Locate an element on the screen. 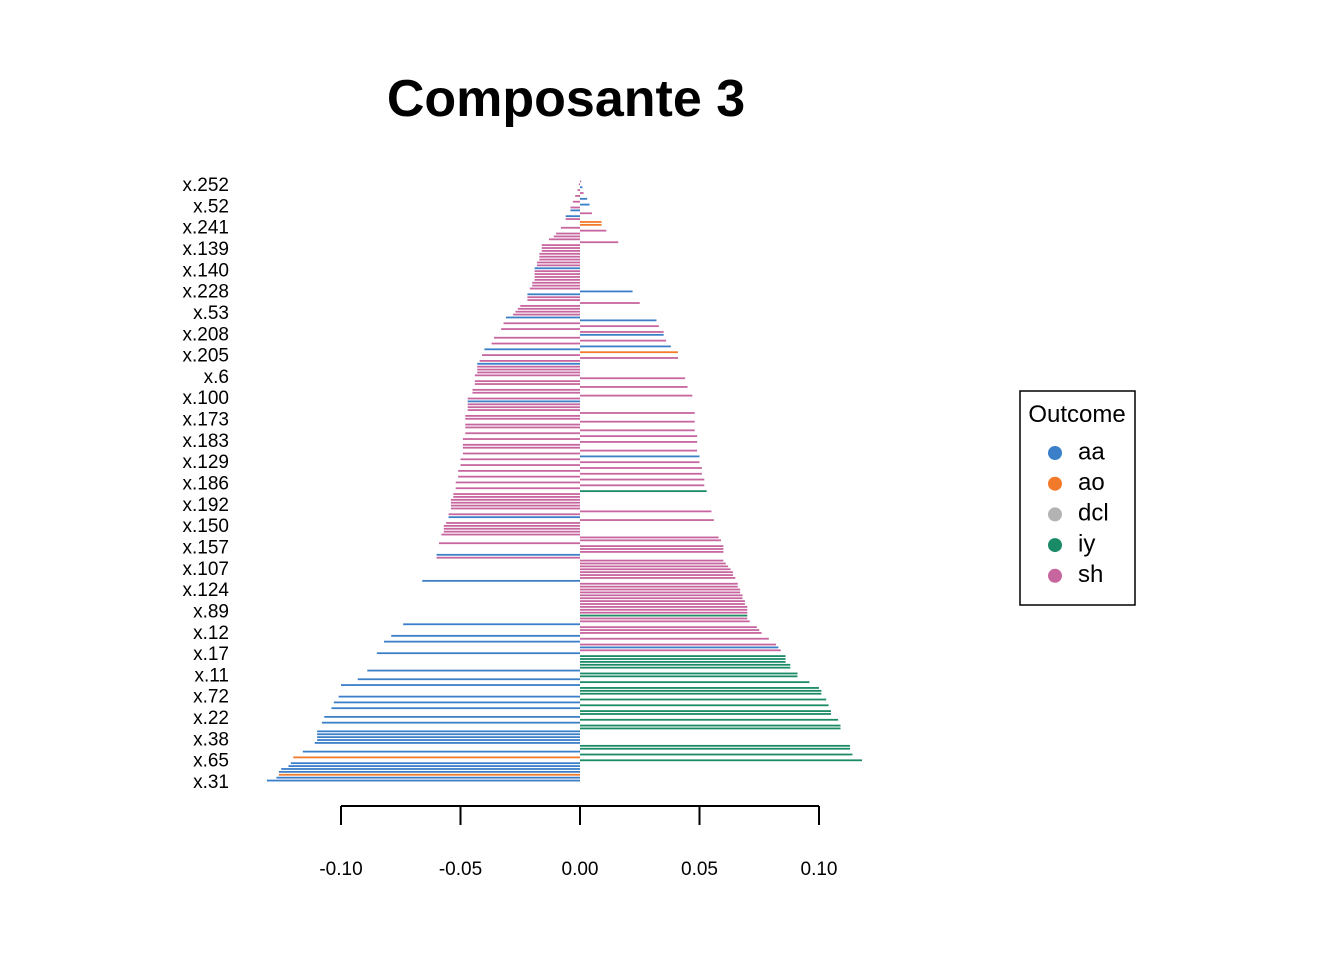 Image resolution: width=1344 pixels, height=960 pixels. y-tick-label: x.12 is located at coordinates (211, 633).